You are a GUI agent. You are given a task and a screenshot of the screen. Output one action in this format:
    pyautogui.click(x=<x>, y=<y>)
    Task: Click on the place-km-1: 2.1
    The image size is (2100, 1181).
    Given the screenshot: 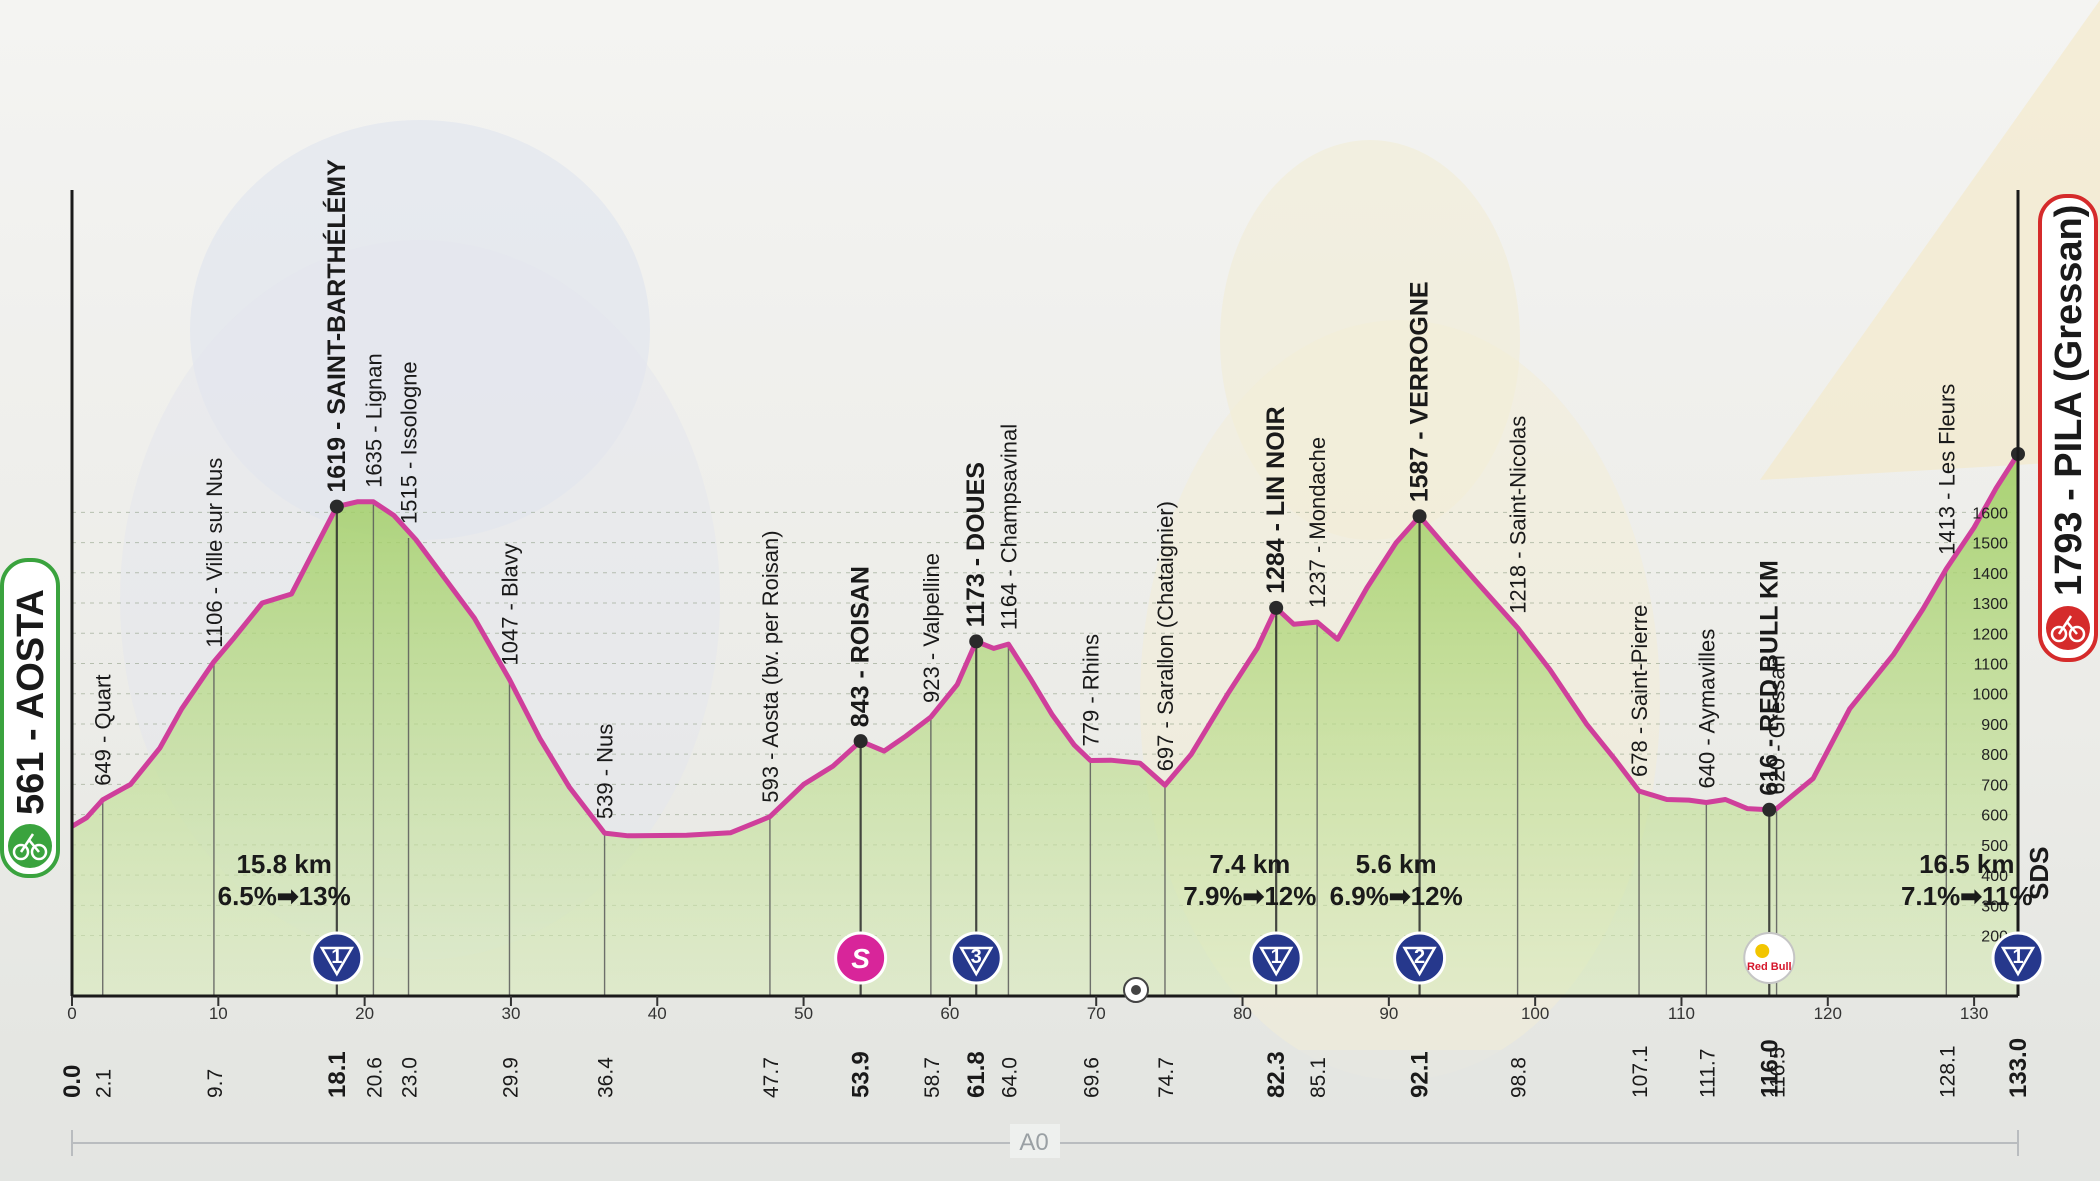 What is the action you would take?
    pyautogui.click(x=104, y=1083)
    